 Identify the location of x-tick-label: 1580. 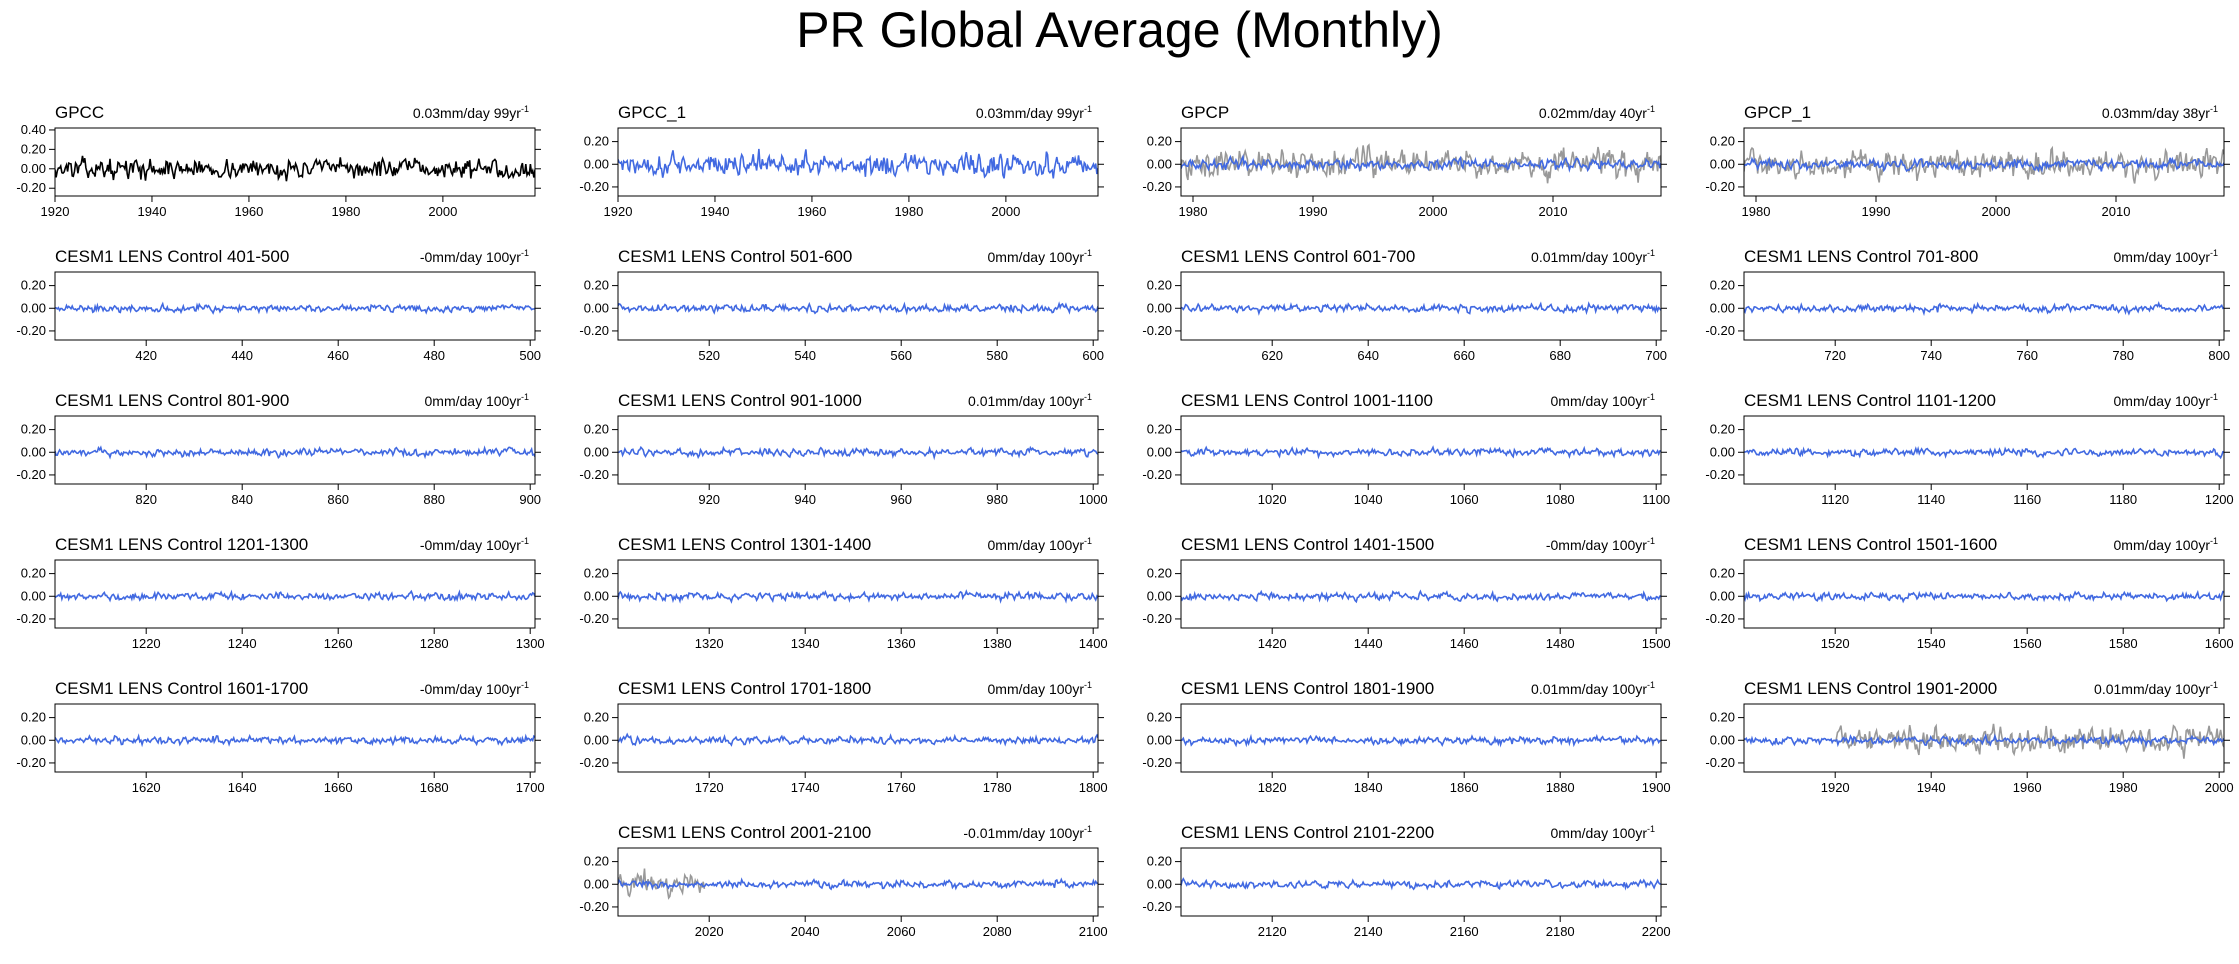
(2123, 643).